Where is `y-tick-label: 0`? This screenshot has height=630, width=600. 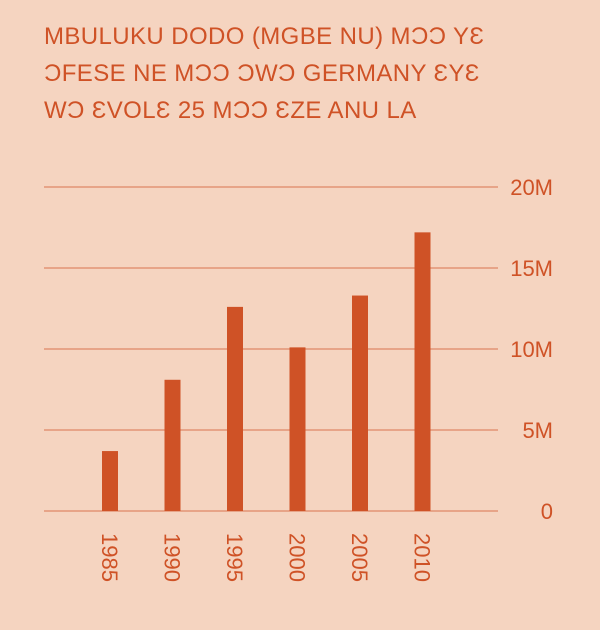
y-tick-label: 0 is located at coordinates (547, 511).